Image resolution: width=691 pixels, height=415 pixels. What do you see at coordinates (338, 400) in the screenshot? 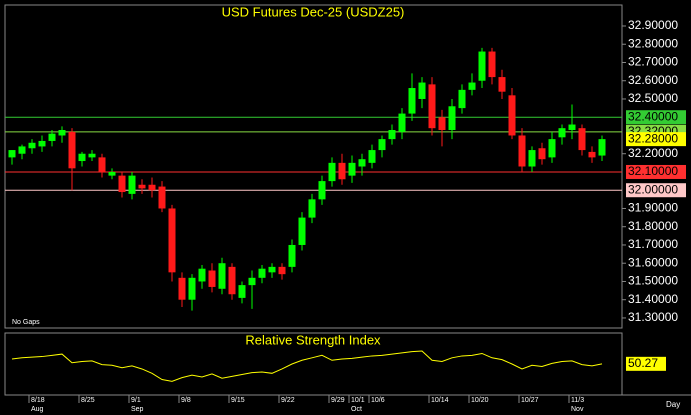
I see `x-tick-label: 9/29` at bounding box center [338, 400].